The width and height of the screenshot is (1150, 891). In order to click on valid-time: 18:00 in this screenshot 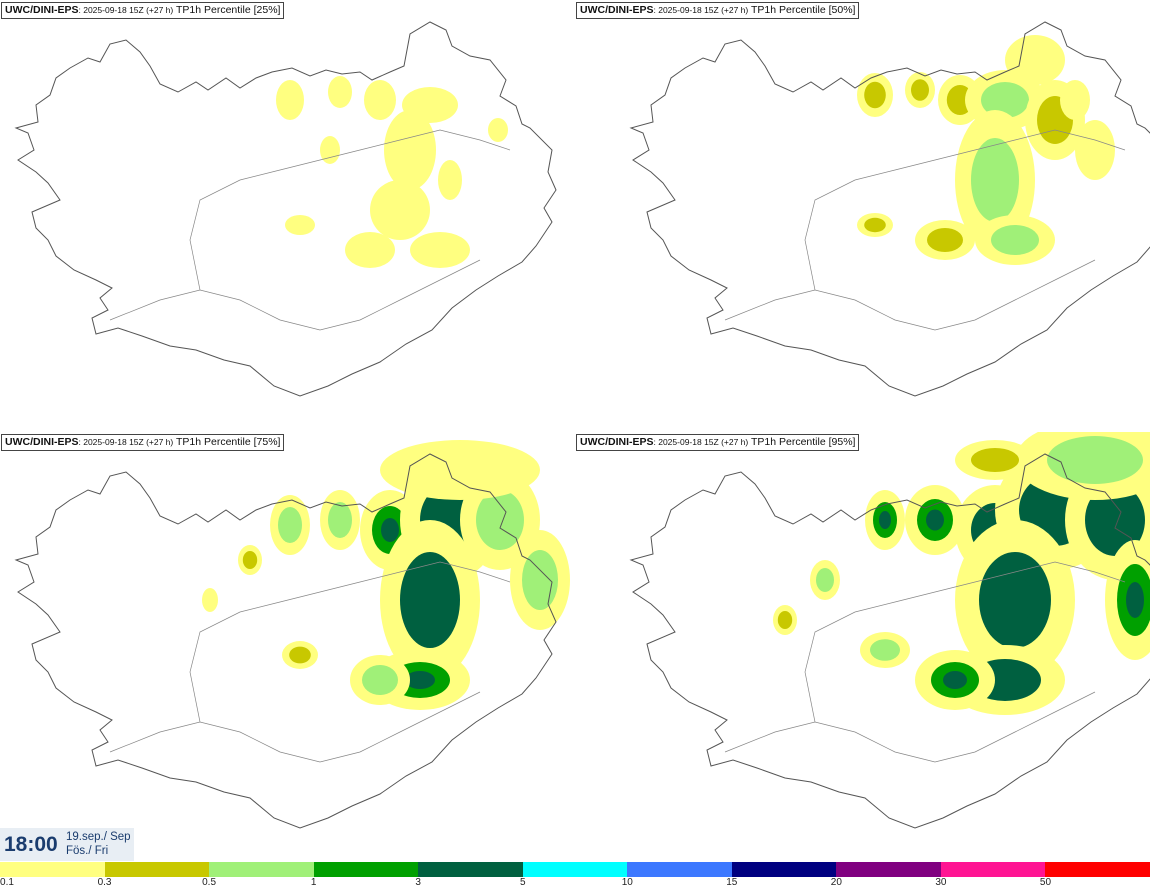, I will do `click(31, 844)`.